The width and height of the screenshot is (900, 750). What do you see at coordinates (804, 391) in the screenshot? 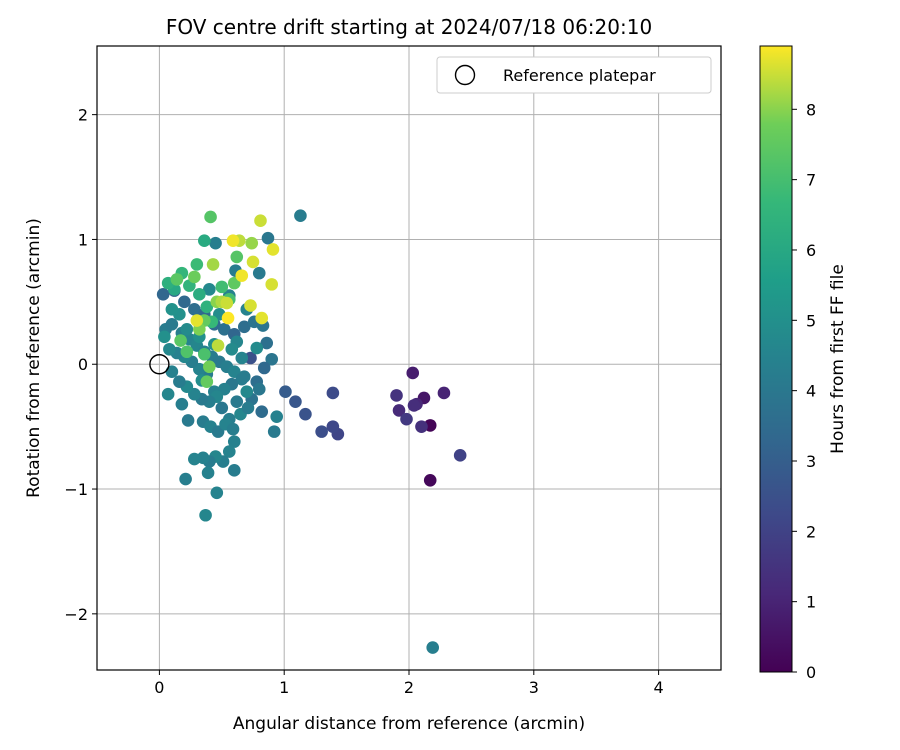
I see `colorbar-ticks: 0 1 2 3 4 5 6 7 8` at bounding box center [804, 391].